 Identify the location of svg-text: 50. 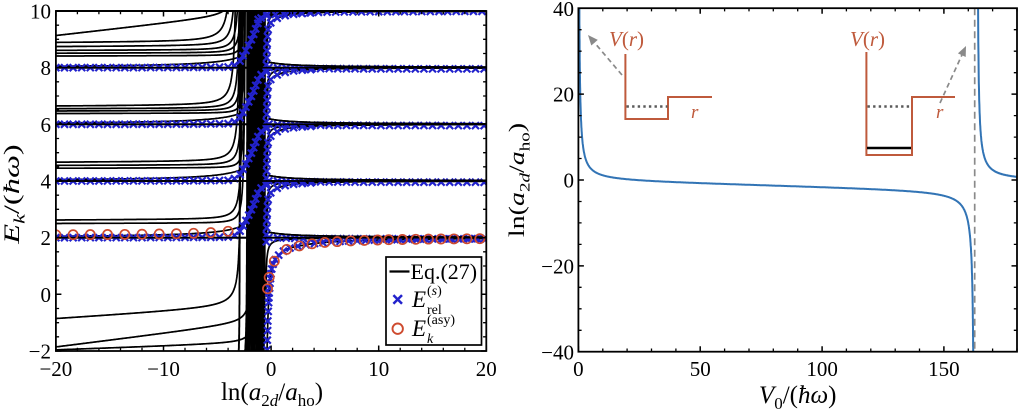
(700, 369).